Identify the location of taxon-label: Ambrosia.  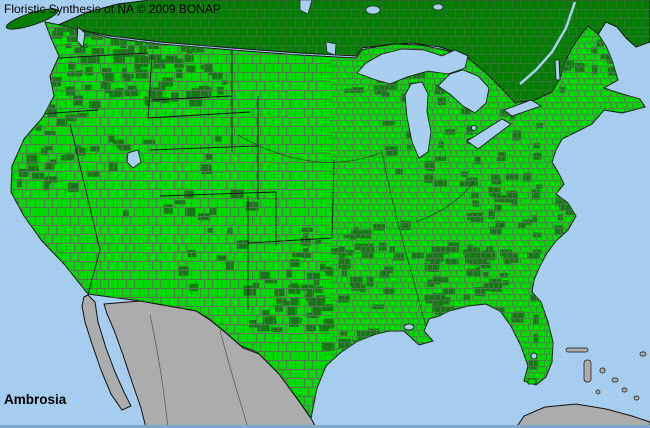
(35, 399).